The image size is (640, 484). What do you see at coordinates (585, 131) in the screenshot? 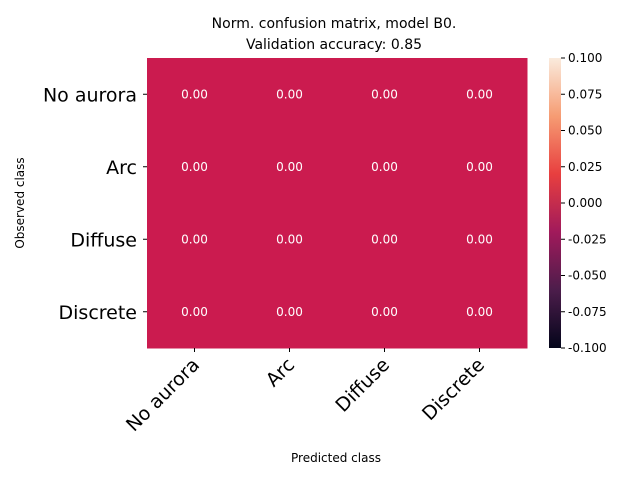
I see `colorbar-tick-label: 0.050` at bounding box center [585, 131].